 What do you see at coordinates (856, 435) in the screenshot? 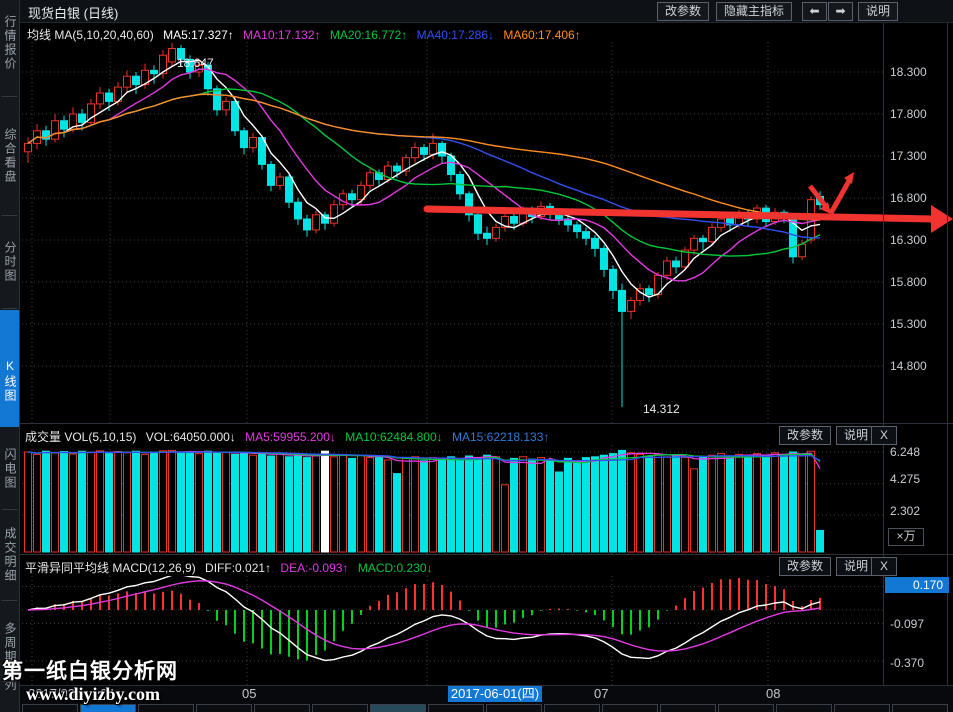
I see `vol-help-button: 说明` at bounding box center [856, 435].